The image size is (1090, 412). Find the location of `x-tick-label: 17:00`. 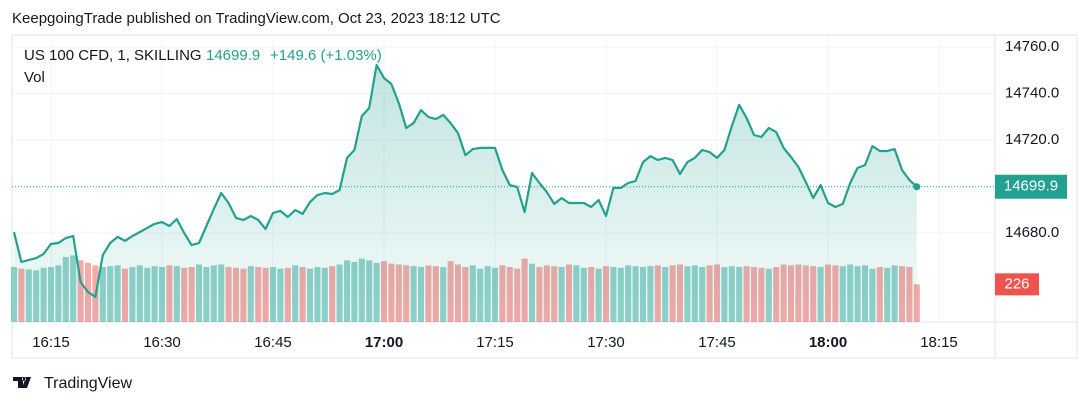

x-tick-label: 17:00 is located at coordinates (384, 342).